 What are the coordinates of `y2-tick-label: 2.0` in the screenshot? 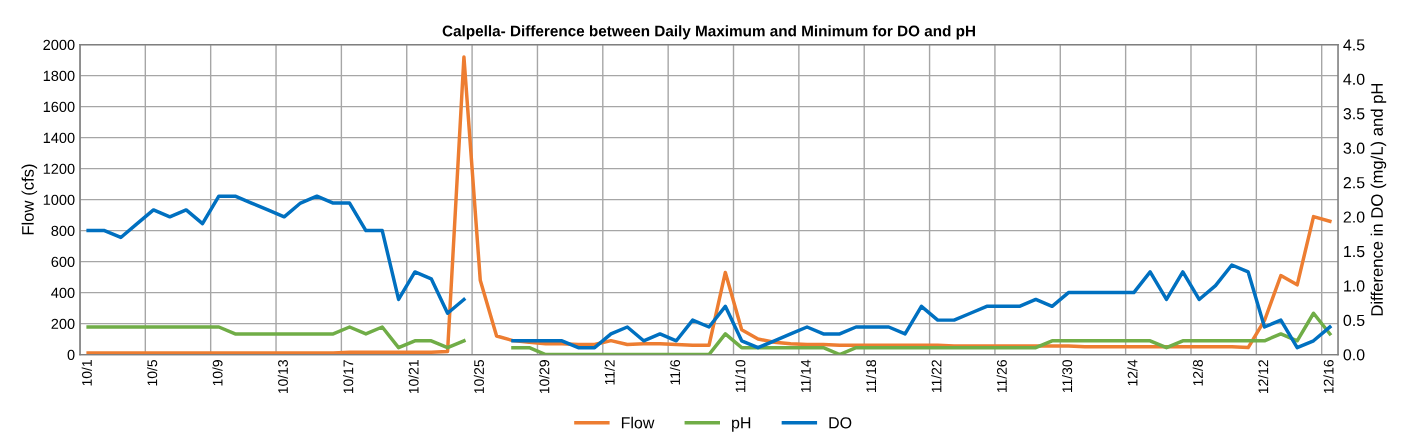 It's located at (1354, 217).